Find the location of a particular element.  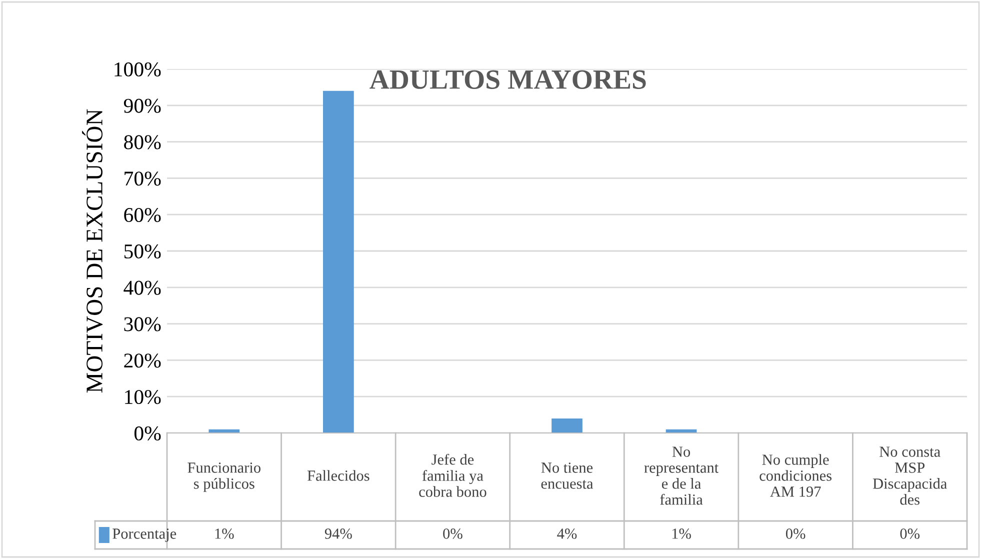

chart-title: ADULTOS MAYORES is located at coordinates (508, 79).